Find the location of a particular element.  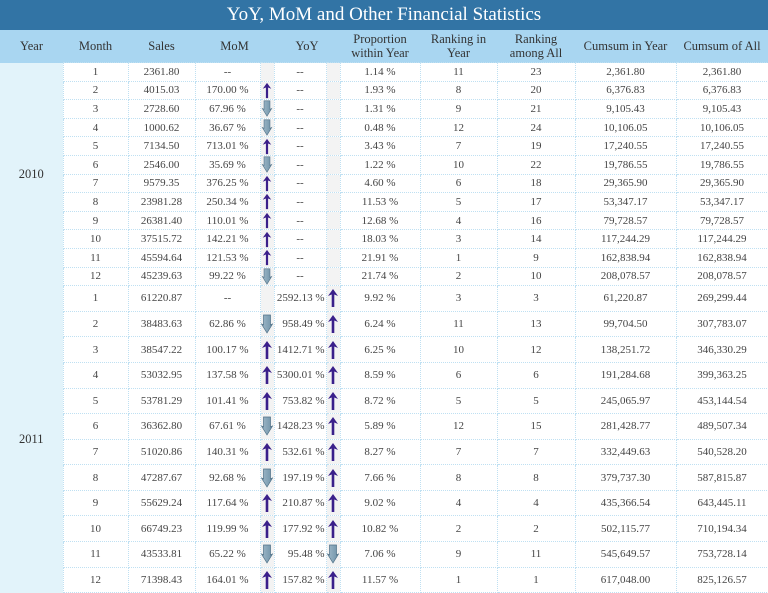

proportion-cell: 11.57 % is located at coordinates (380, 579).